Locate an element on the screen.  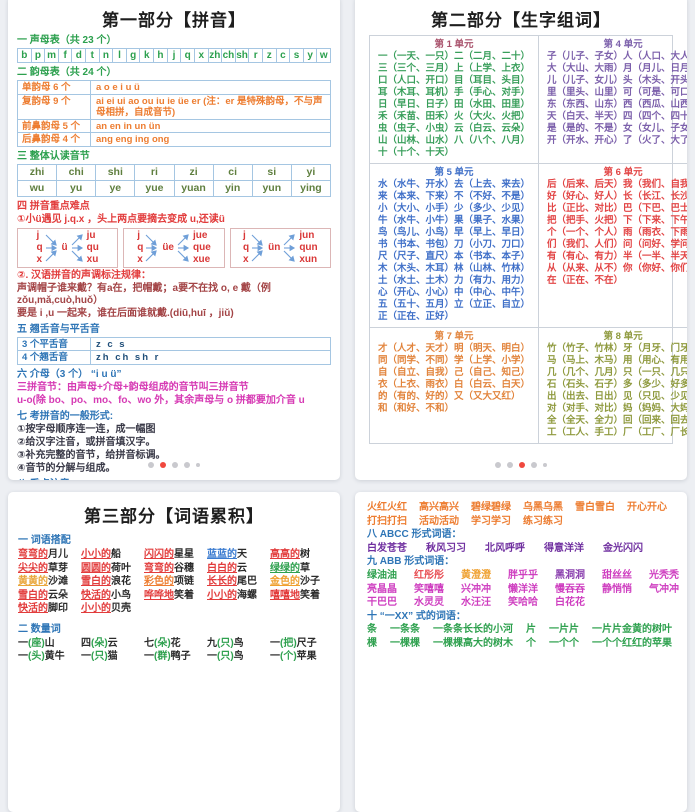
finals-label: 复韵母 9 个 is located at coordinates (54, 106).